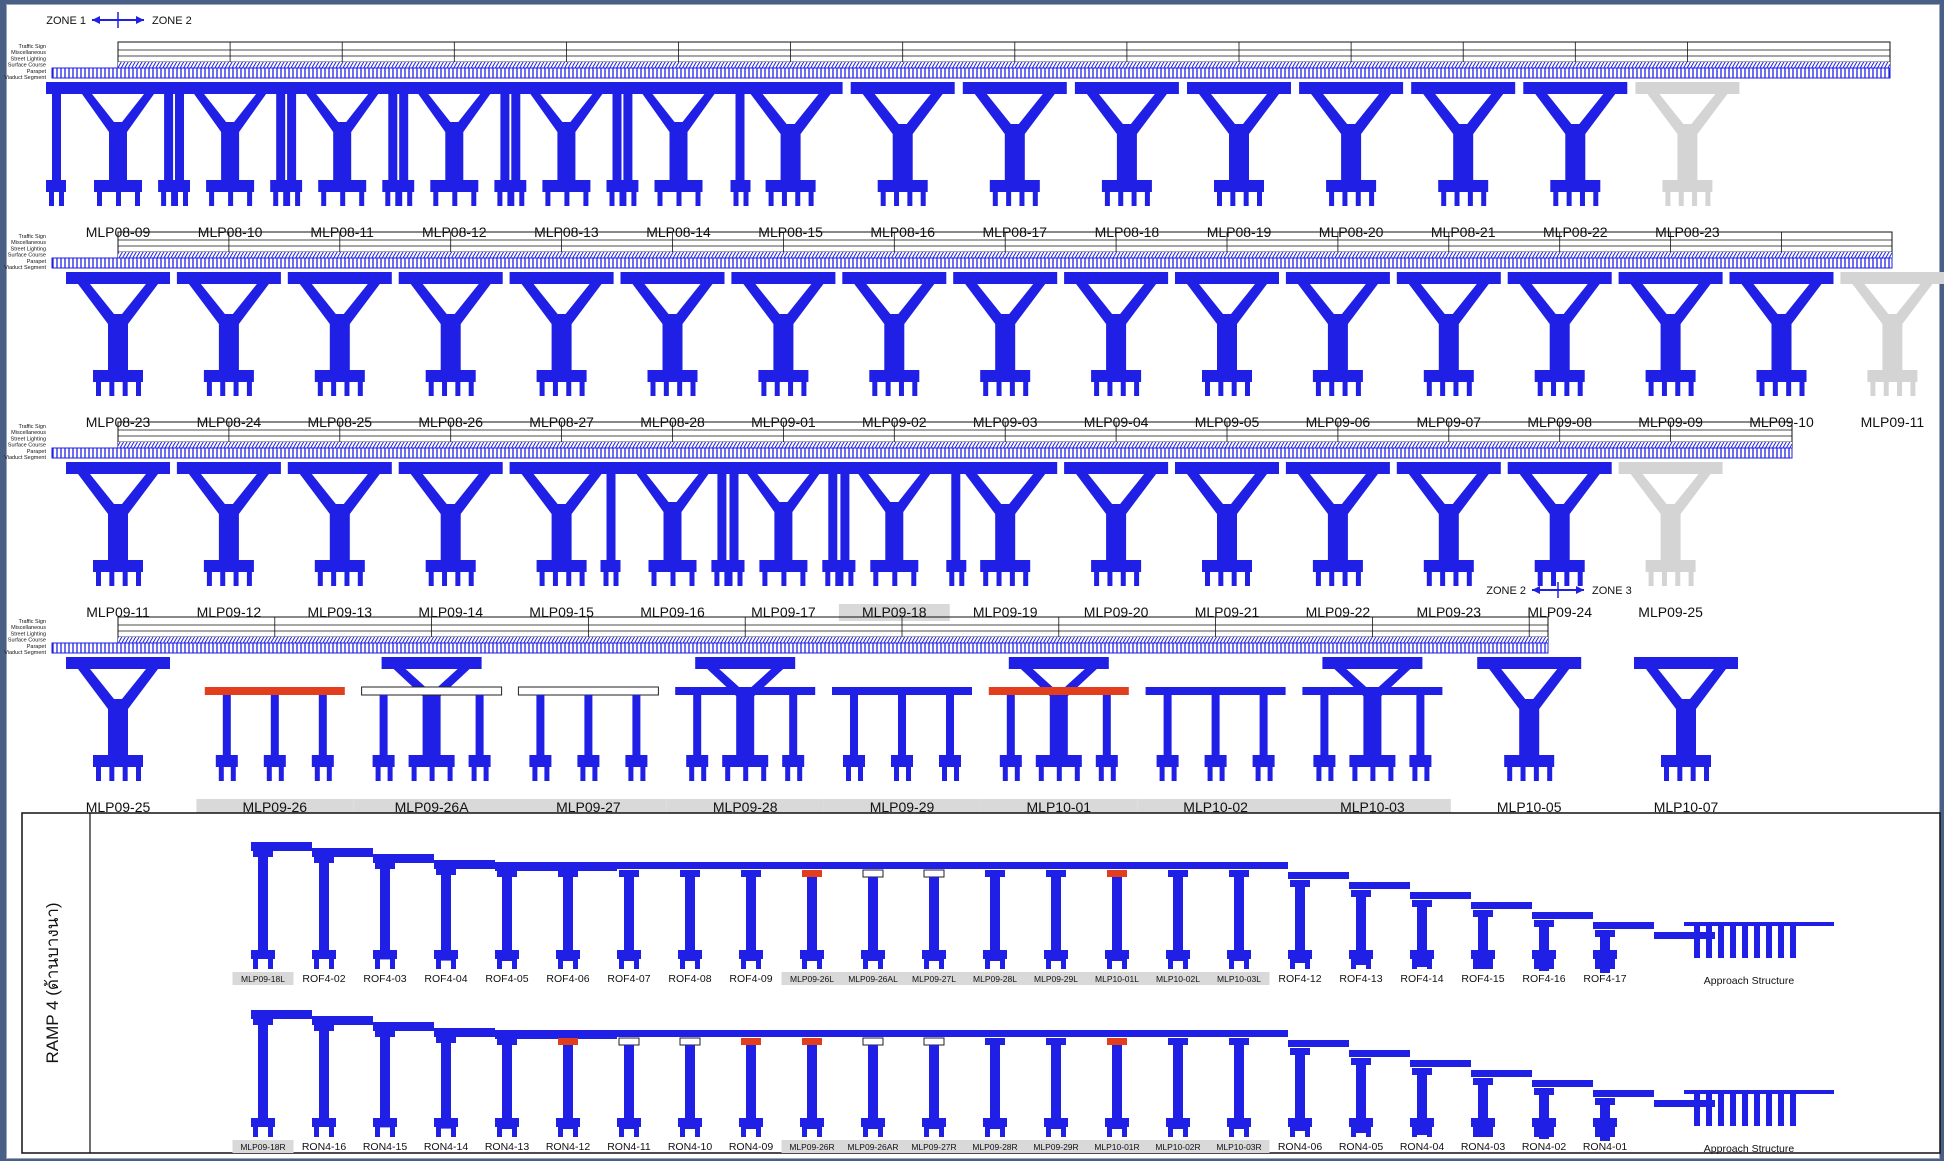 Image resolution: width=1944 pixels, height=1161 pixels. I want to click on ramp-pier: MLP09-26L, so click(812, 927).